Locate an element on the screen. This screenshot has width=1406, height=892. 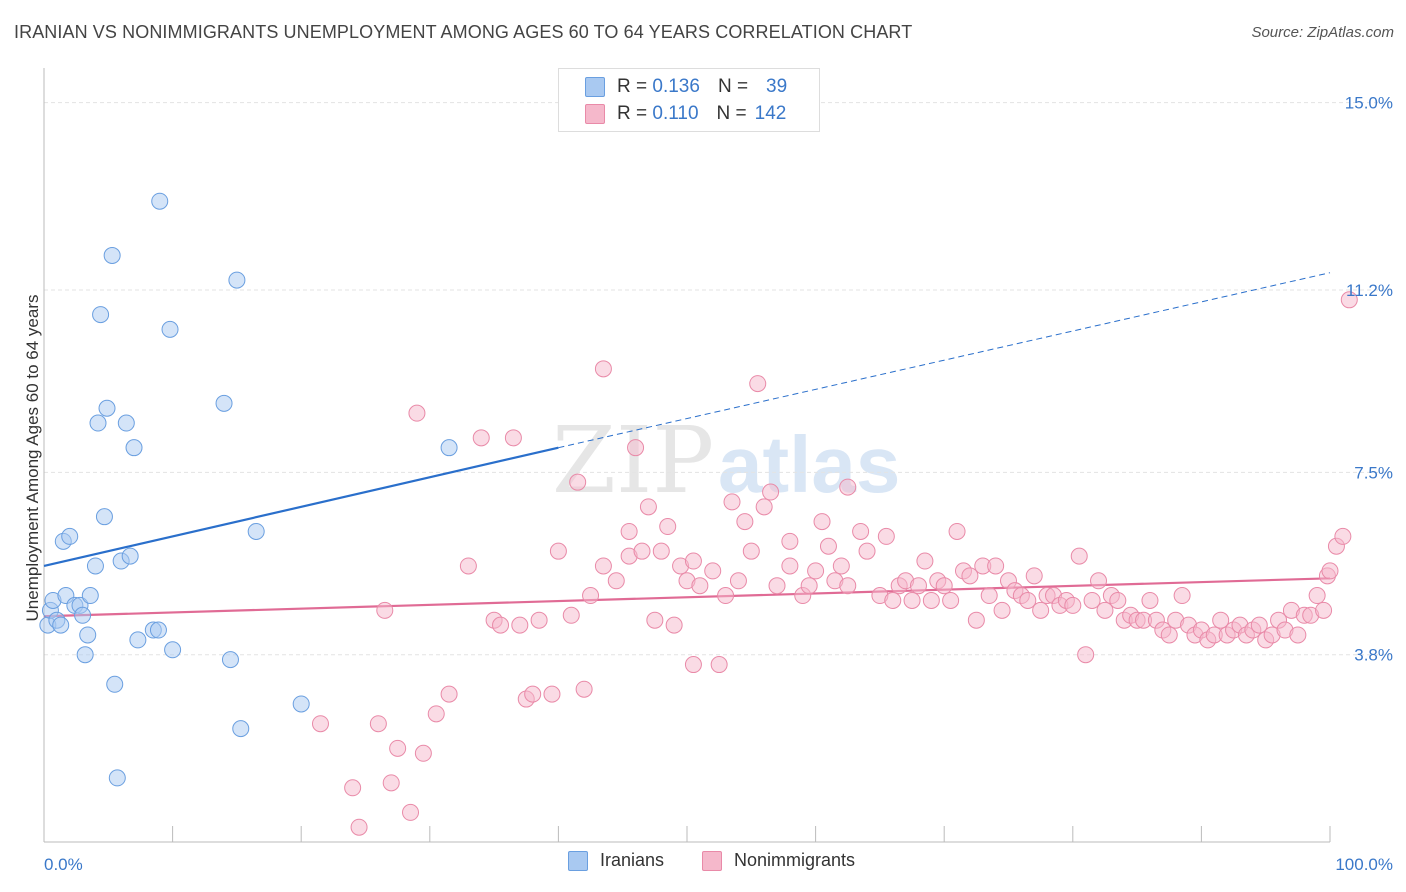
bottom-legend-nonimmigrants: Nonimmigrants is located at coordinates (778, 860).